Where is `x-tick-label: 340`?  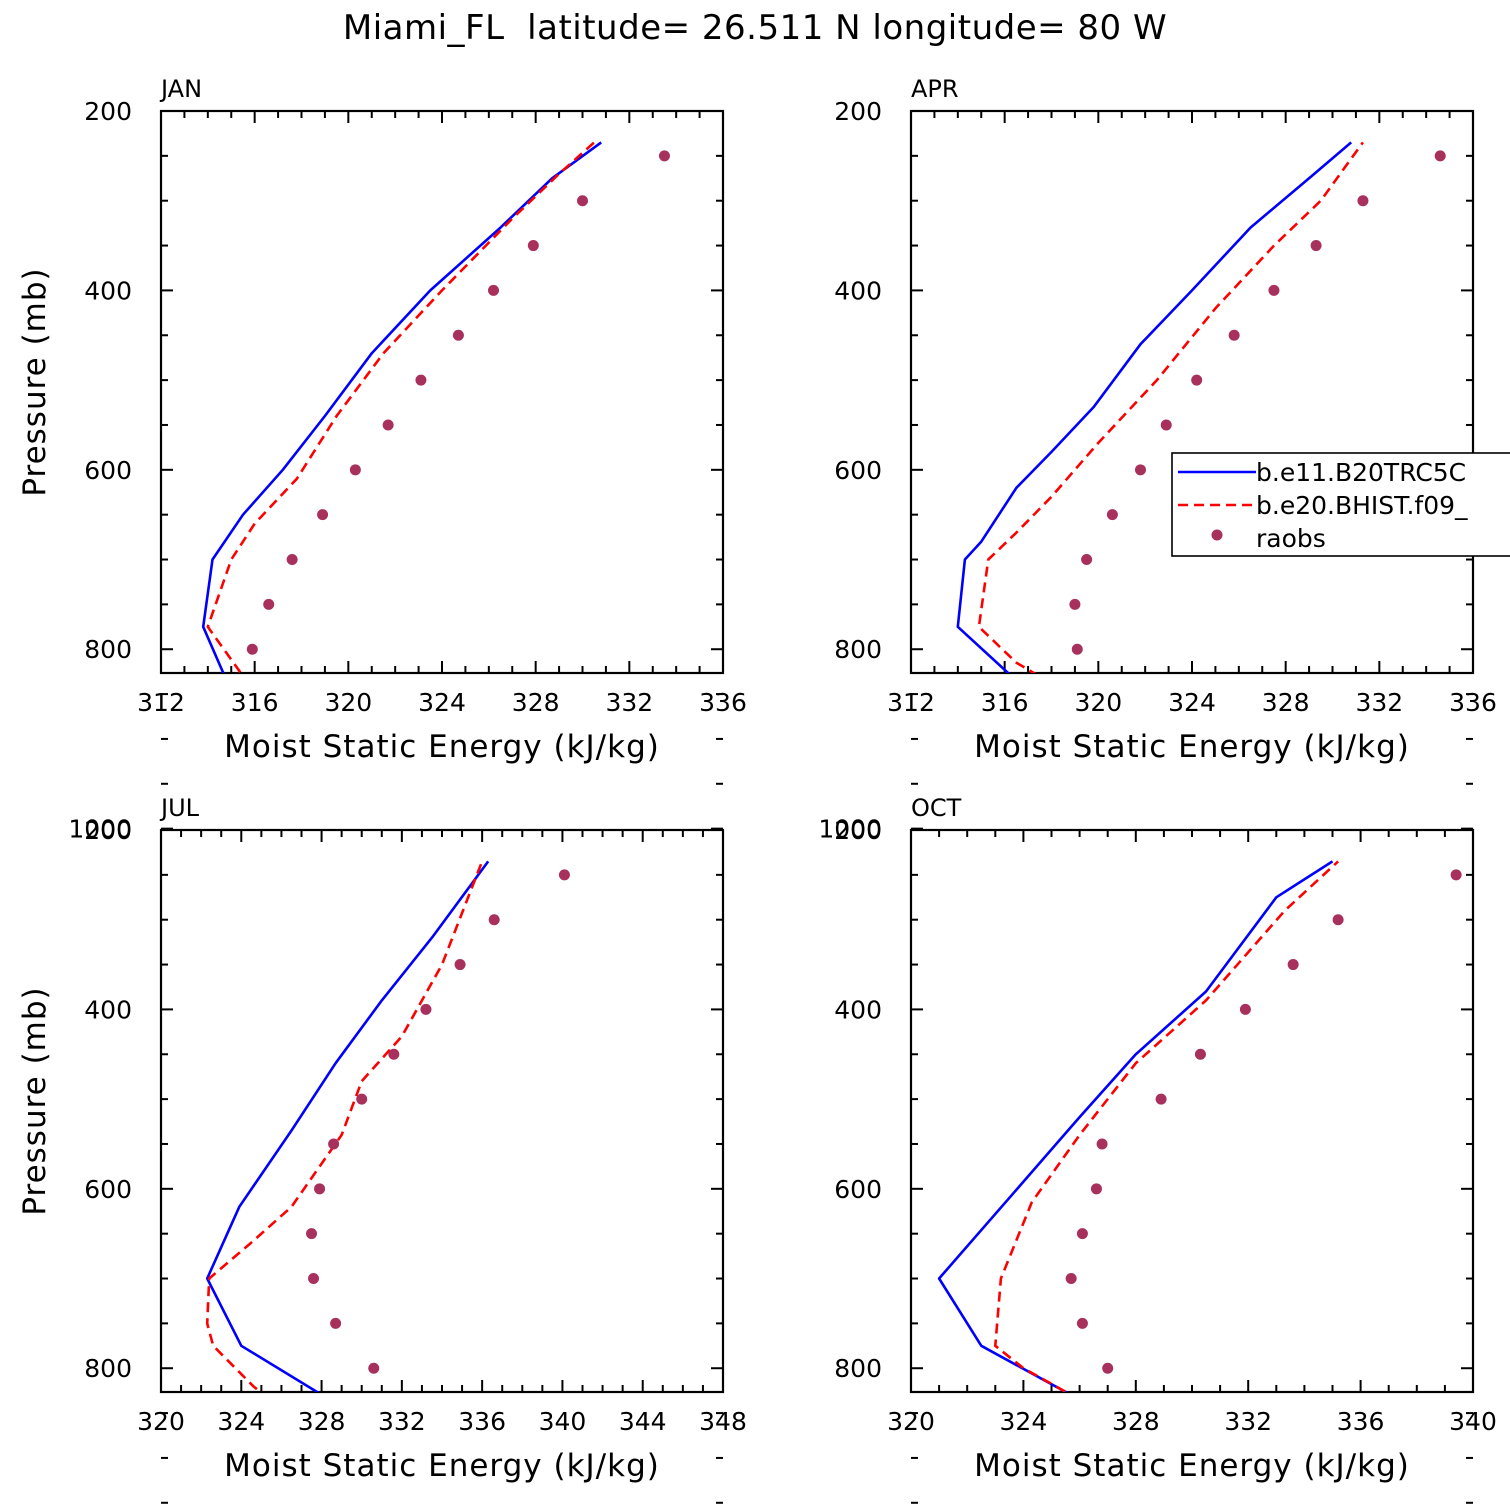 x-tick-label: 340 is located at coordinates (563, 1421).